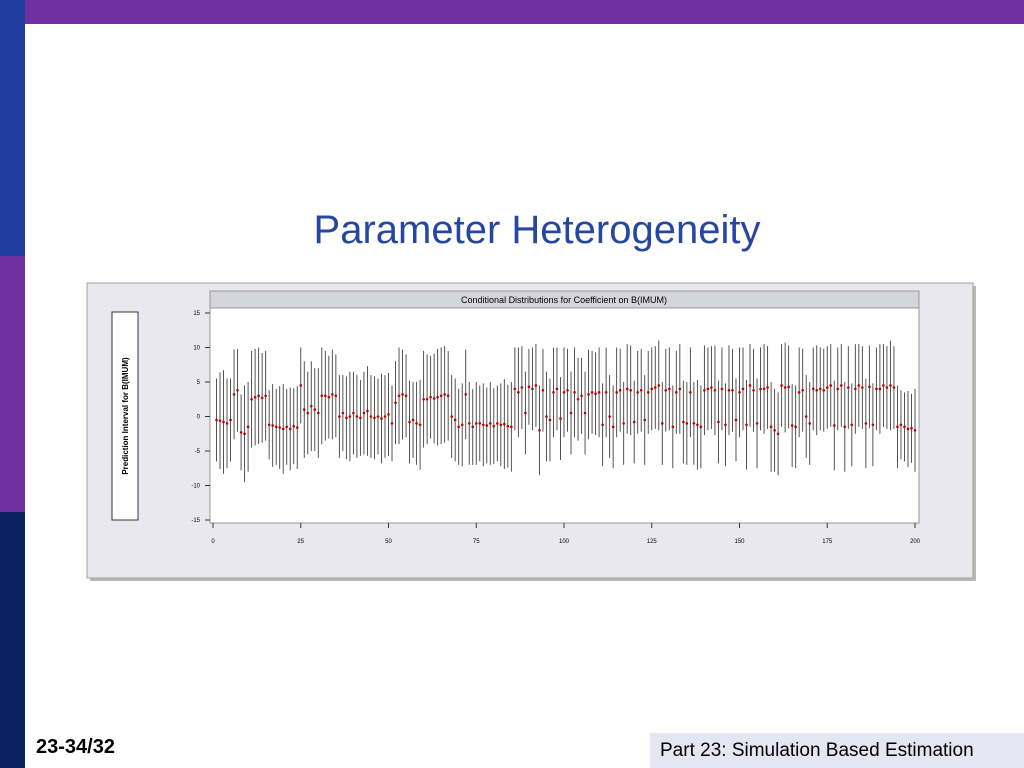 Image resolution: width=1024 pixels, height=768 pixels. I want to click on page-number: 23-34/32, so click(75, 747).